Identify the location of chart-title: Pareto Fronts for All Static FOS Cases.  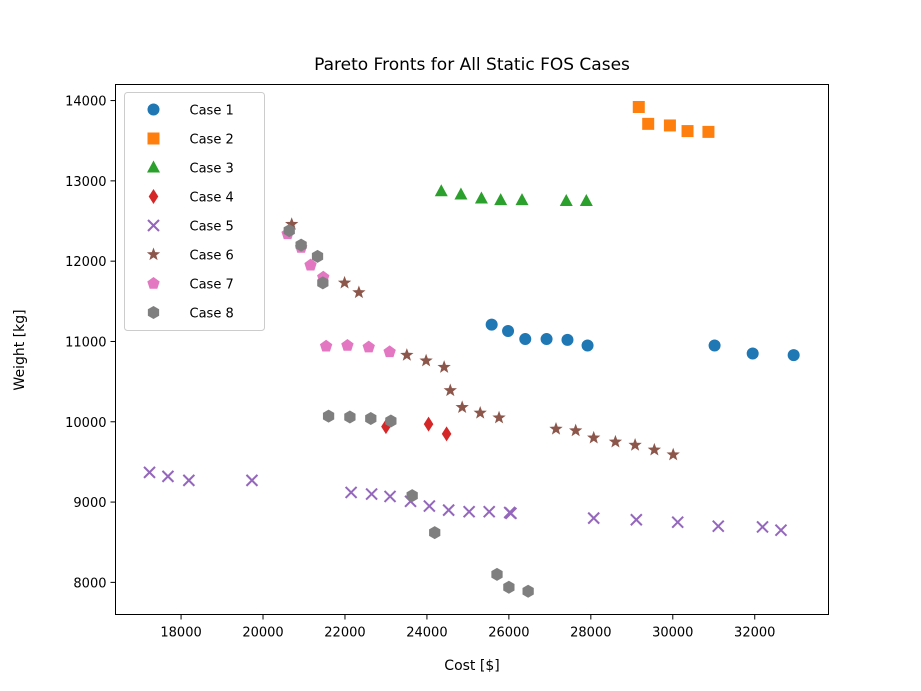
(472, 65).